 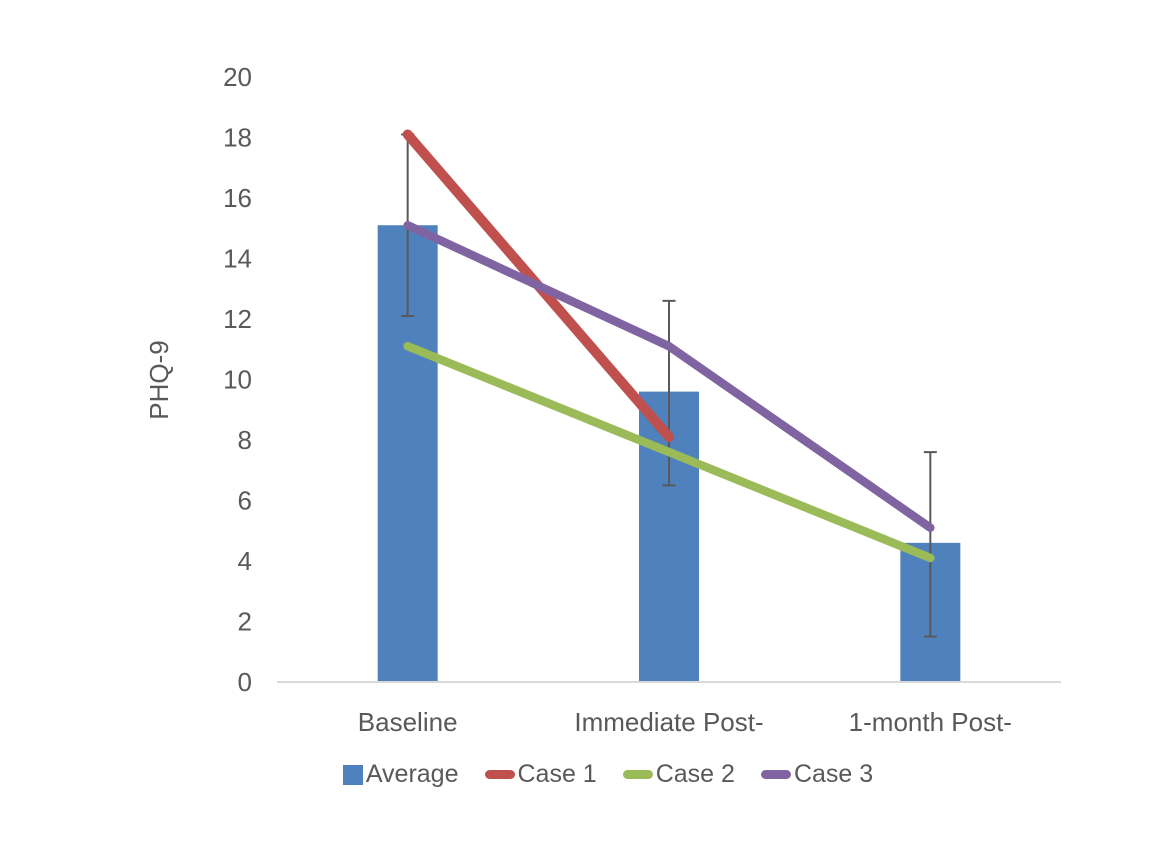 What do you see at coordinates (930, 722) in the screenshot?
I see `x-category-label: 1-month Post-` at bounding box center [930, 722].